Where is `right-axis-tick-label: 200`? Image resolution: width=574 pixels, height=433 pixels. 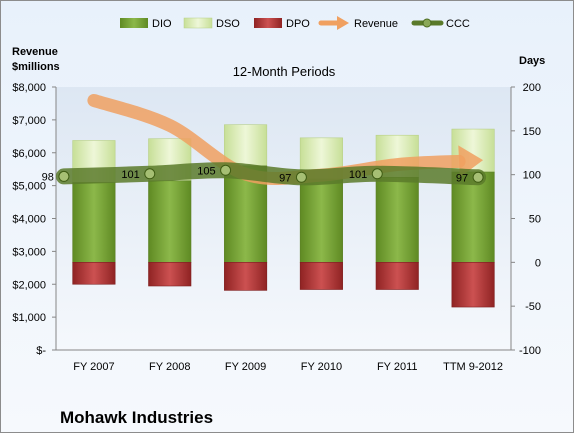 right-axis-tick-label: 200 is located at coordinates (532, 88).